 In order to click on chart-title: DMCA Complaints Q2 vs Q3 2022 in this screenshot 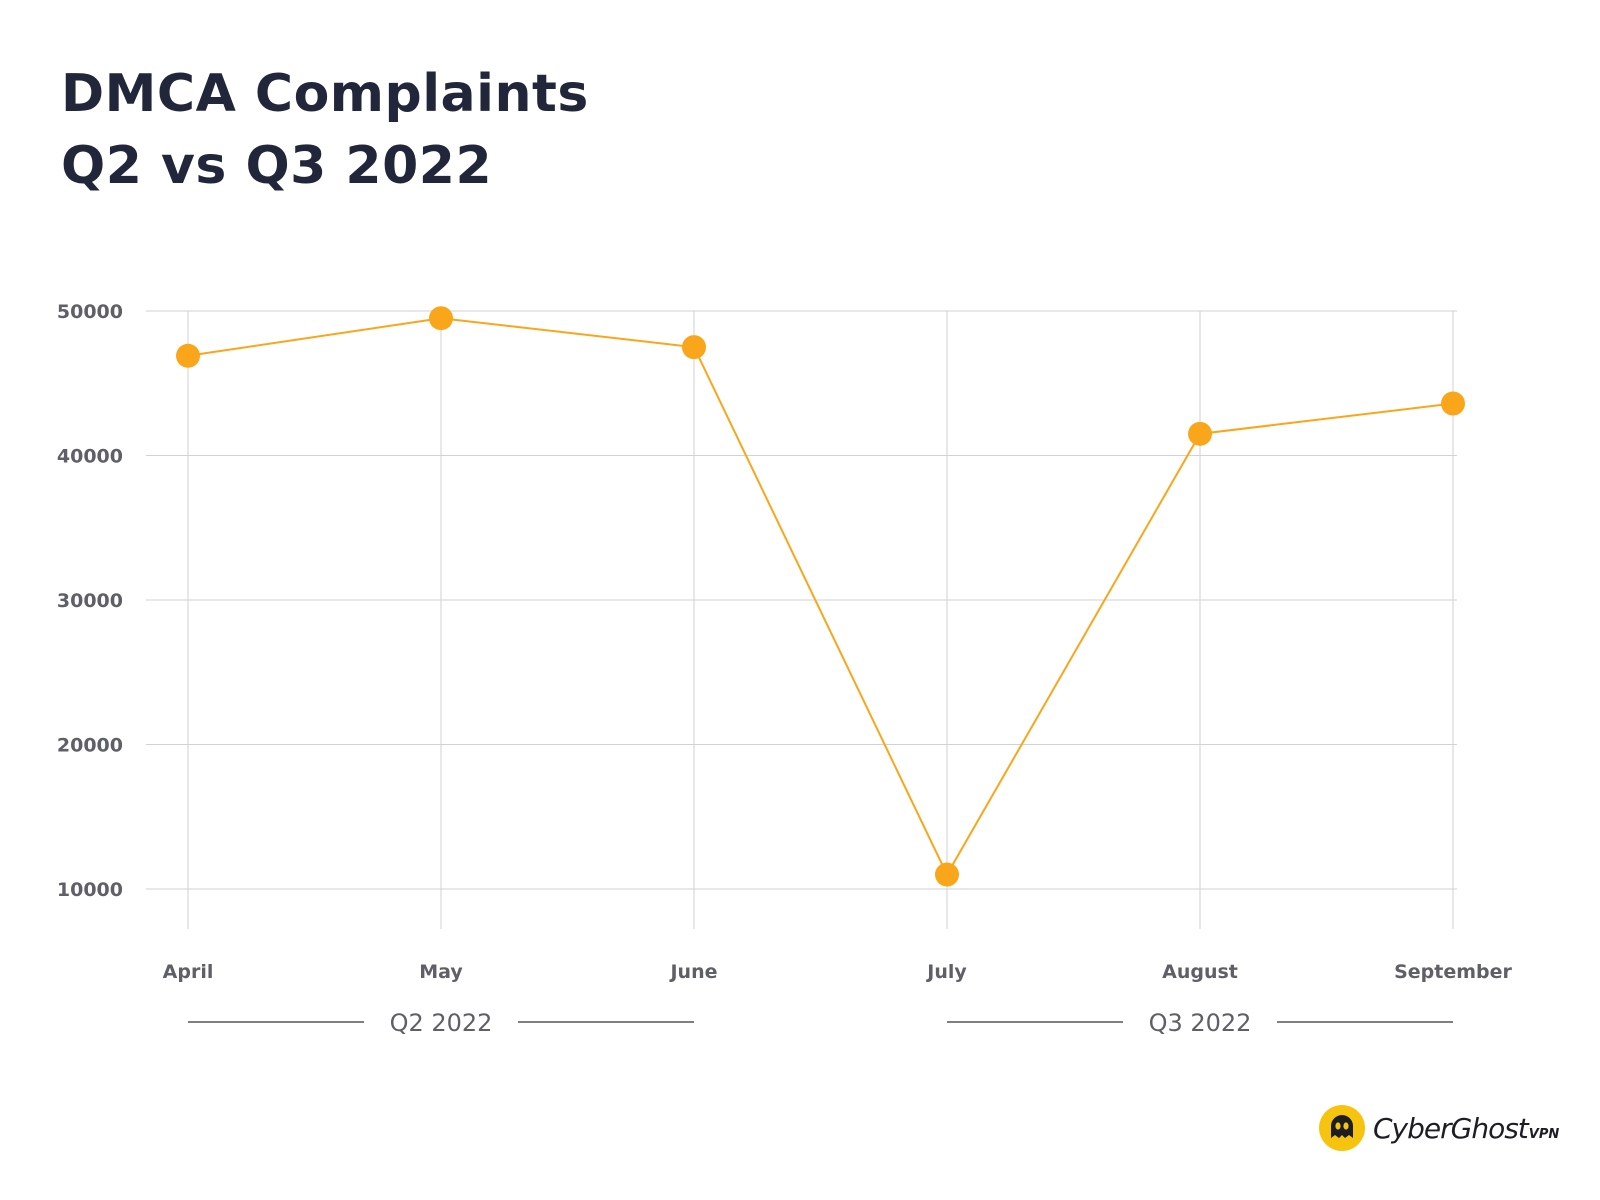, I will do `click(325, 130)`.